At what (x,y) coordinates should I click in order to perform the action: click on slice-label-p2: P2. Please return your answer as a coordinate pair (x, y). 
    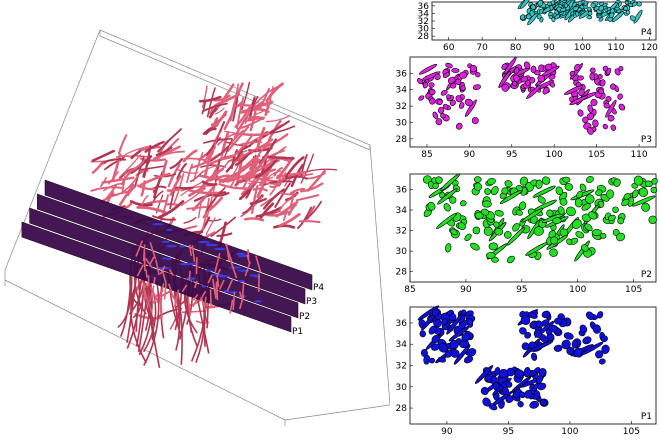
    Looking at the image, I should click on (304, 317).